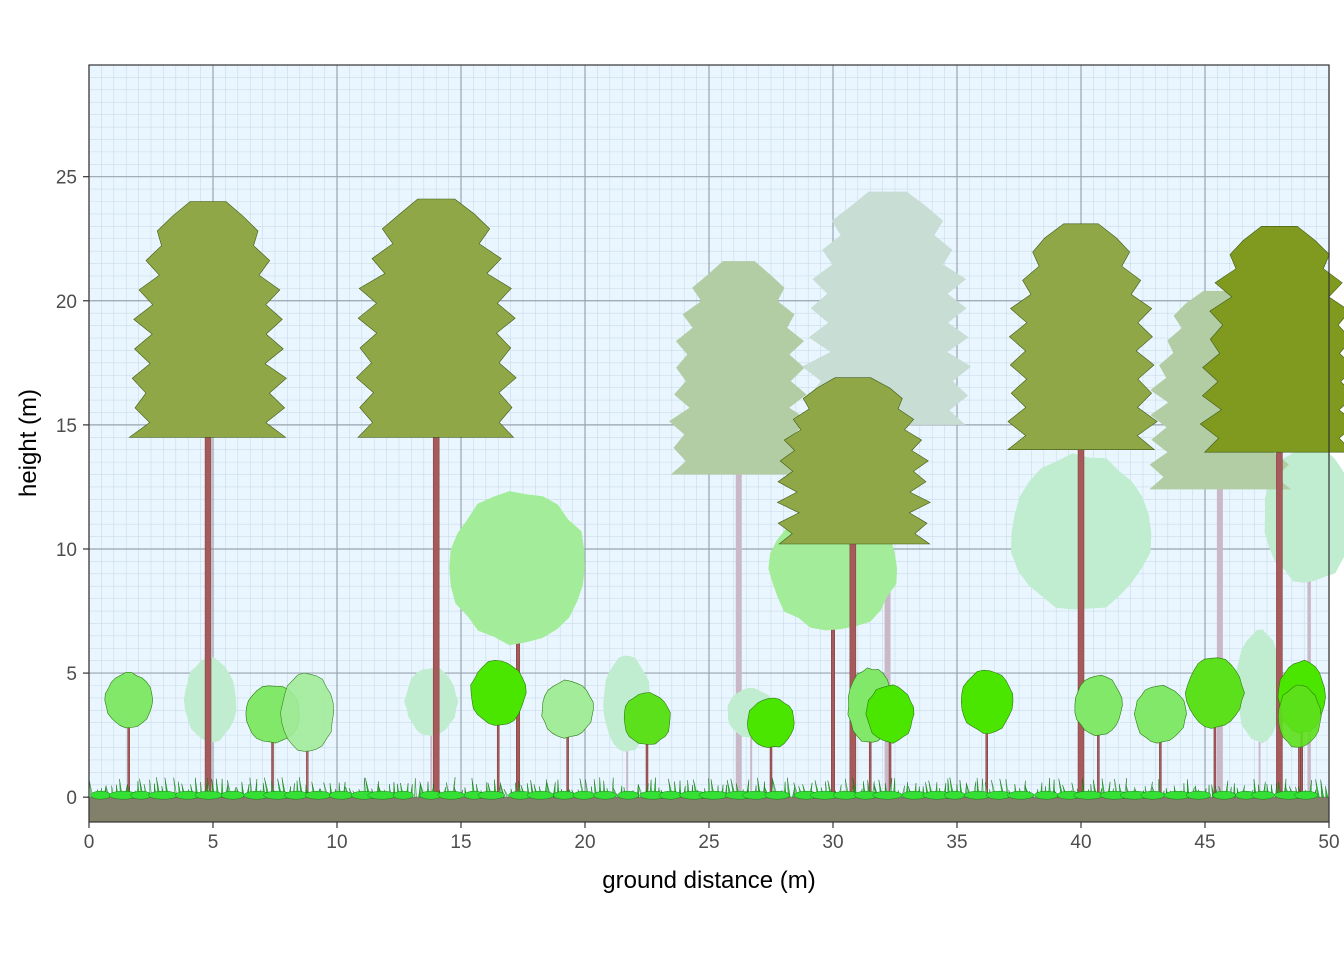 The width and height of the screenshot is (1344, 960). What do you see at coordinates (708, 880) in the screenshot?
I see `x-axis-title: ground distance (m)` at bounding box center [708, 880].